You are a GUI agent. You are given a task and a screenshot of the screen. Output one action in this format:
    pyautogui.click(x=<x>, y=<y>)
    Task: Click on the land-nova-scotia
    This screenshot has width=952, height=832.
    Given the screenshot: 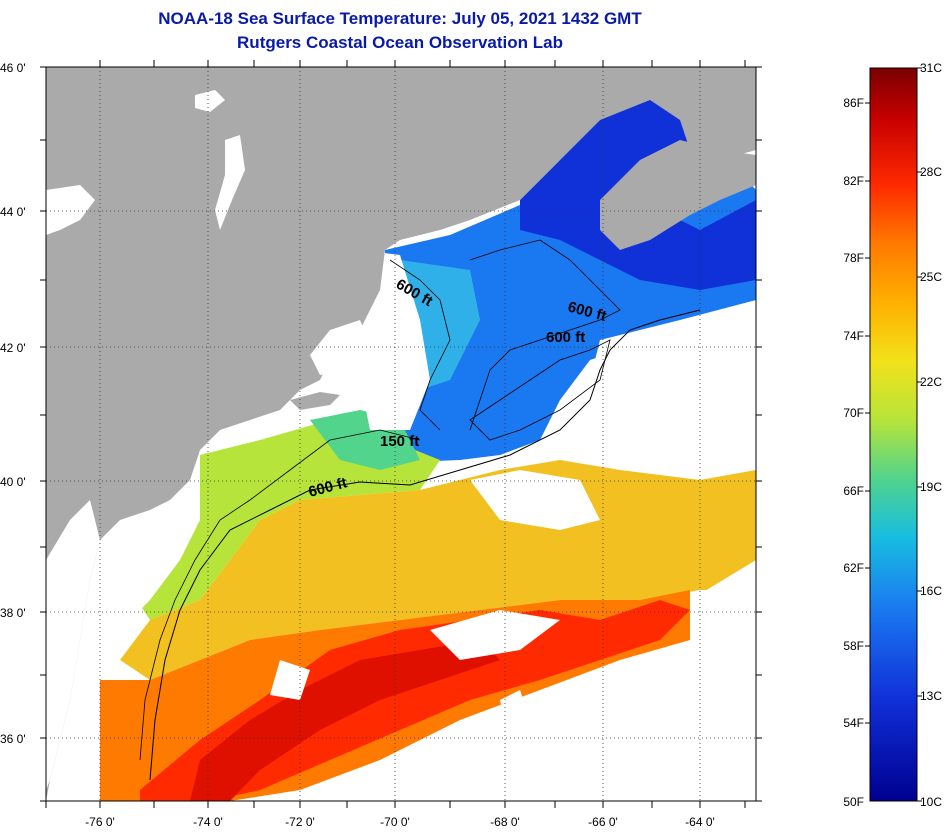 What is the action you would take?
    pyautogui.click(x=678, y=195)
    